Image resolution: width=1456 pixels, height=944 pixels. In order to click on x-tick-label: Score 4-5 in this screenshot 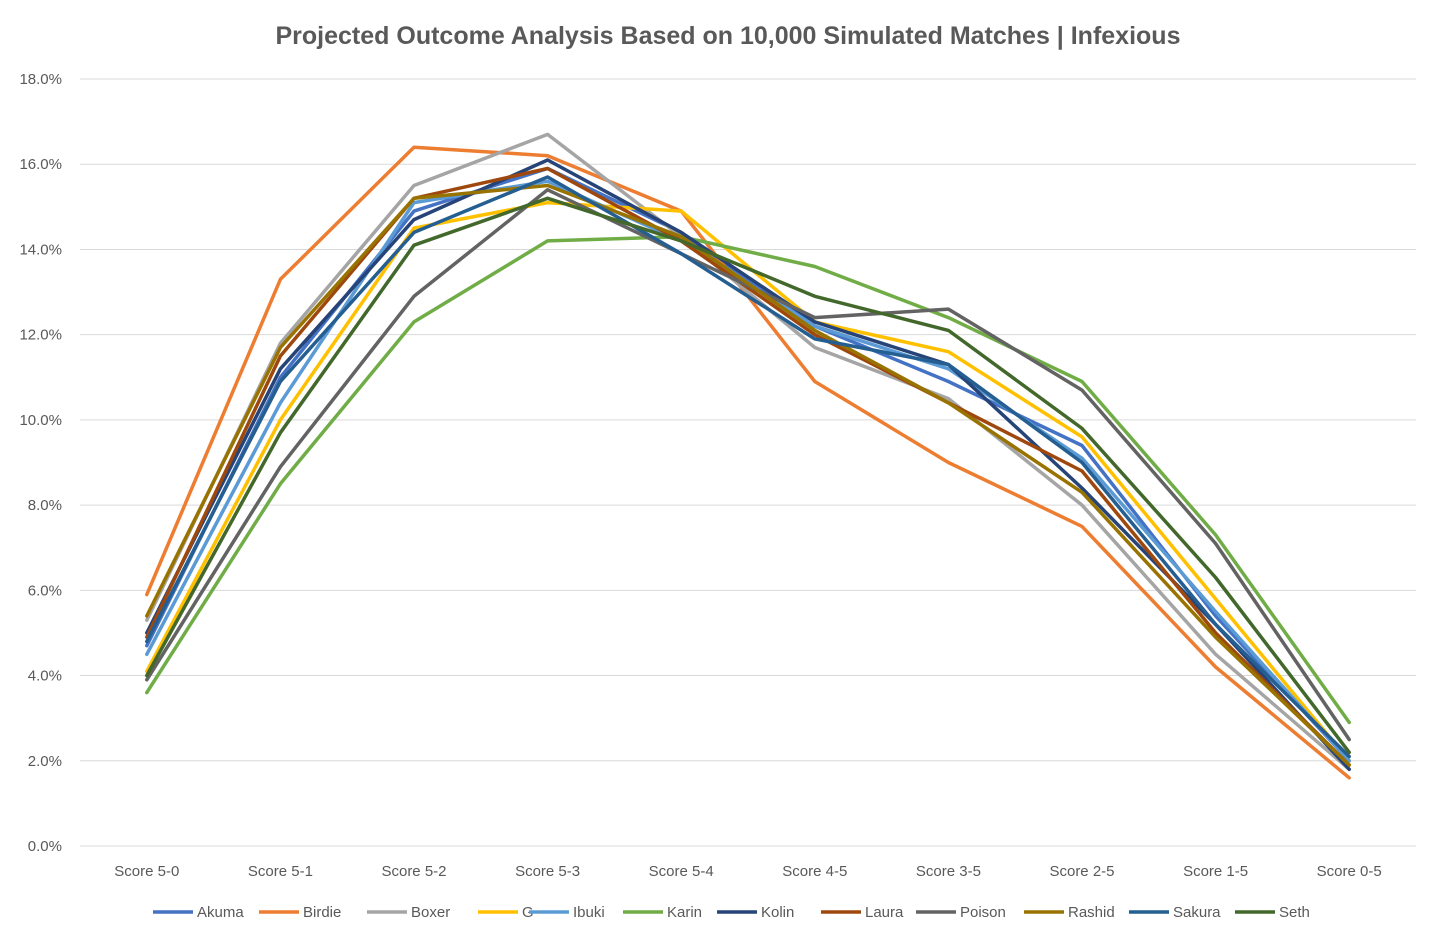, I will do `click(814, 871)`.